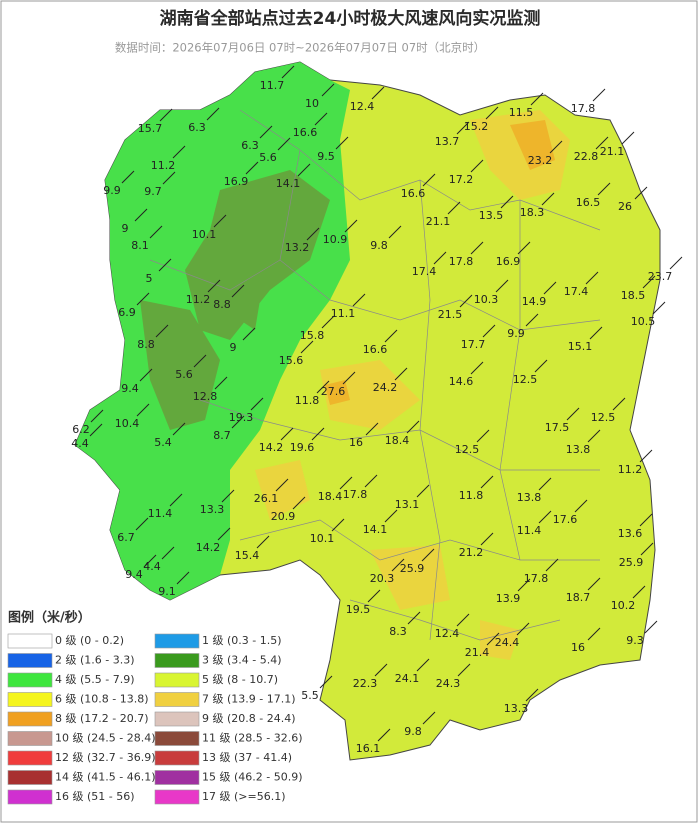  I want to click on station-value: 14.9, so click(534, 301).